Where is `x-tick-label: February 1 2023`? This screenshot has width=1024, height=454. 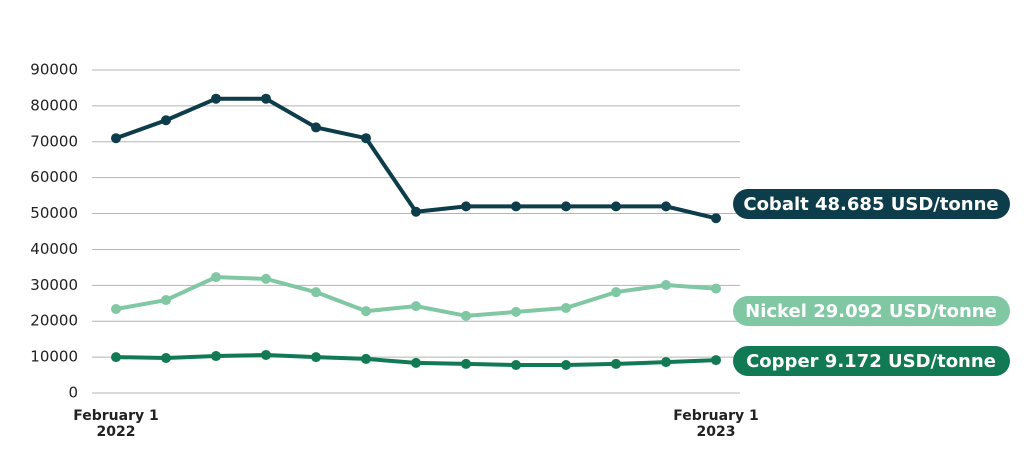 x-tick-label: February 1 2023 is located at coordinates (716, 424).